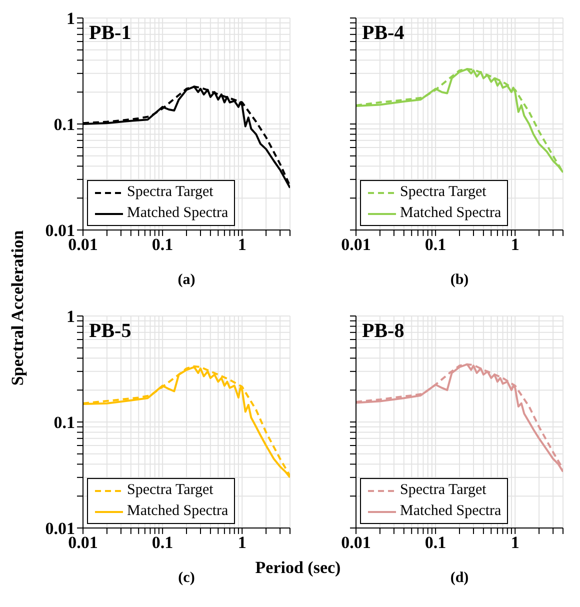  What do you see at coordinates (298, 567) in the screenshot?
I see `x-axis-title: Period (sec)` at bounding box center [298, 567].